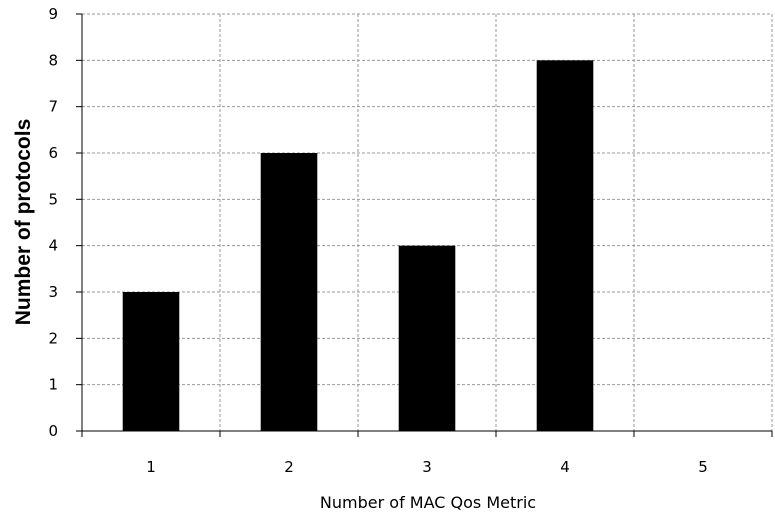  What do you see at coordinates (23, 222) in the screenshot?
I see `y-axis-title: Number of protocols` at bounding box center [23, 222].